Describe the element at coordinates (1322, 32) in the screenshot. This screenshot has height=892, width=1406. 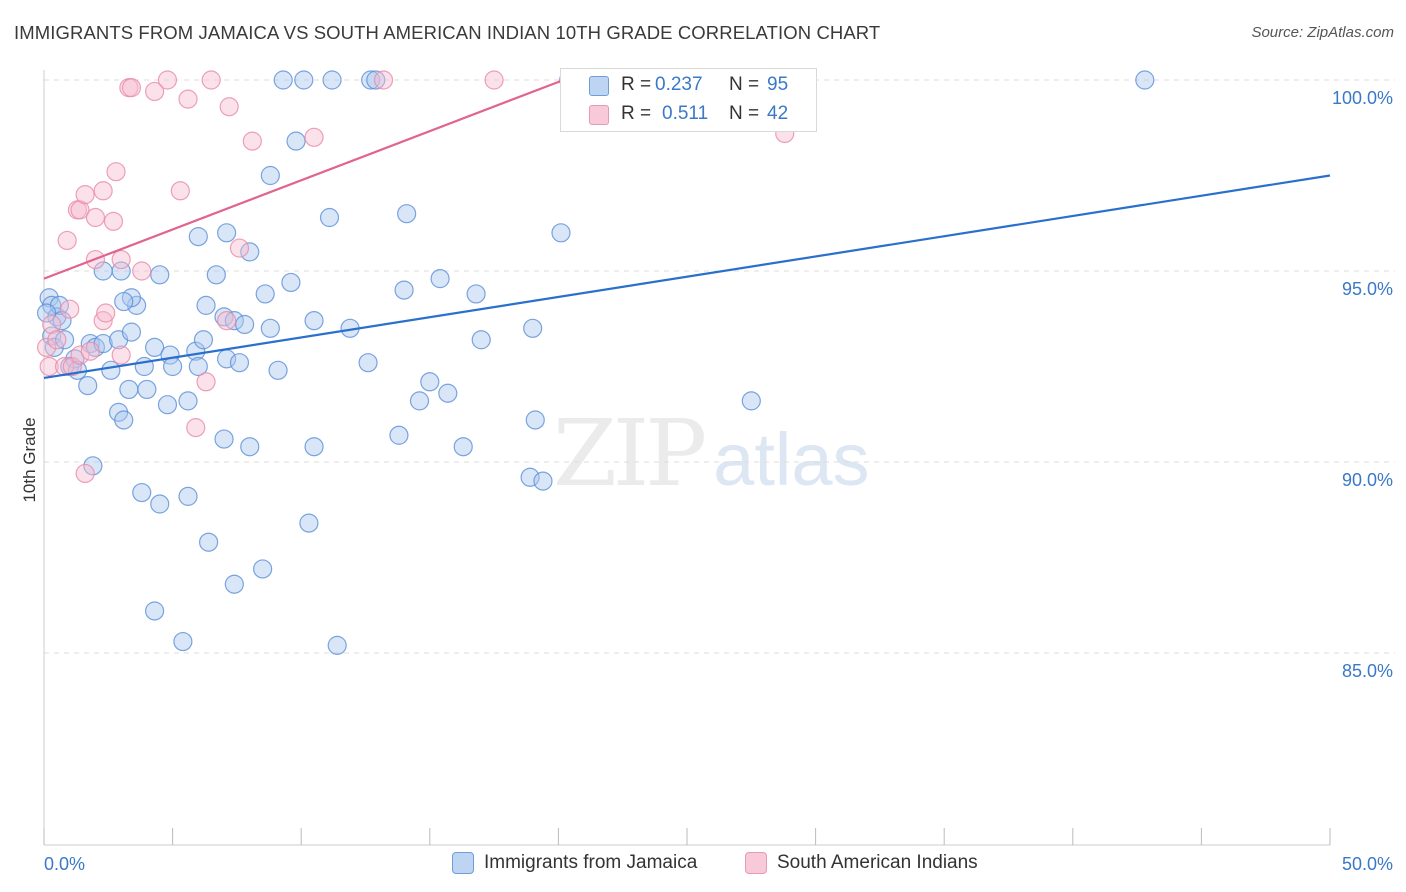
I see `source-label: Source: ZipAtlas.com` at that location.